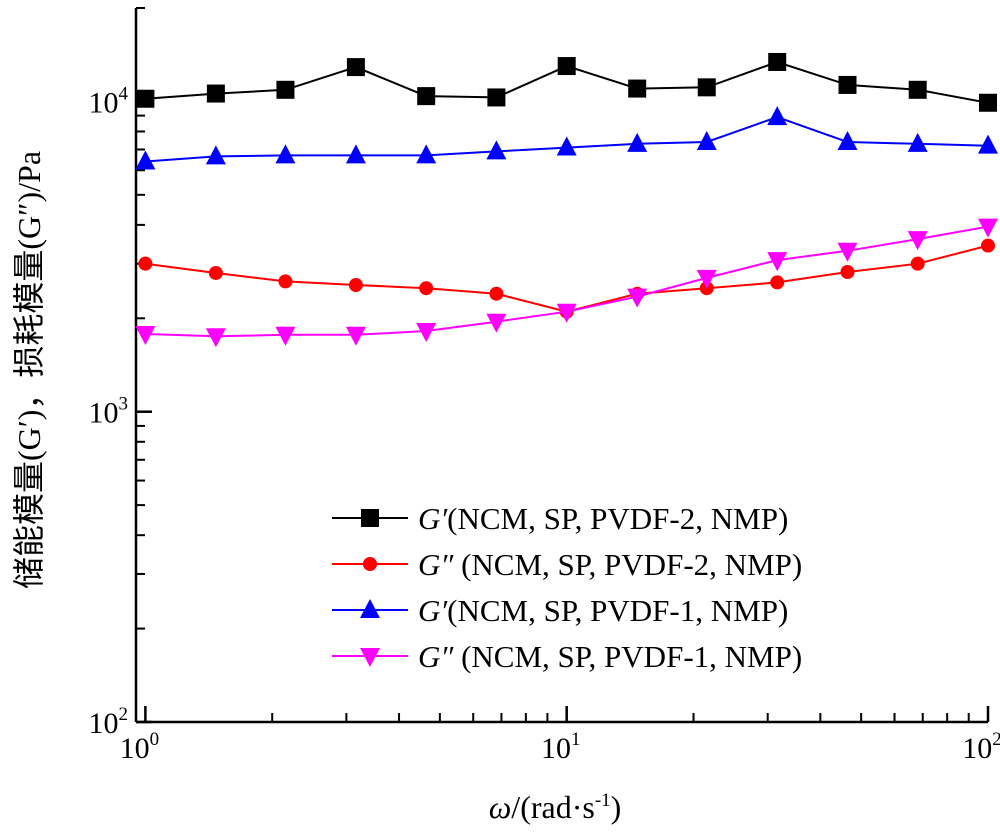  Describe the element at coordinates (155, 739) in the screenshot. I see `x-tick-exponent: 0` at that location.